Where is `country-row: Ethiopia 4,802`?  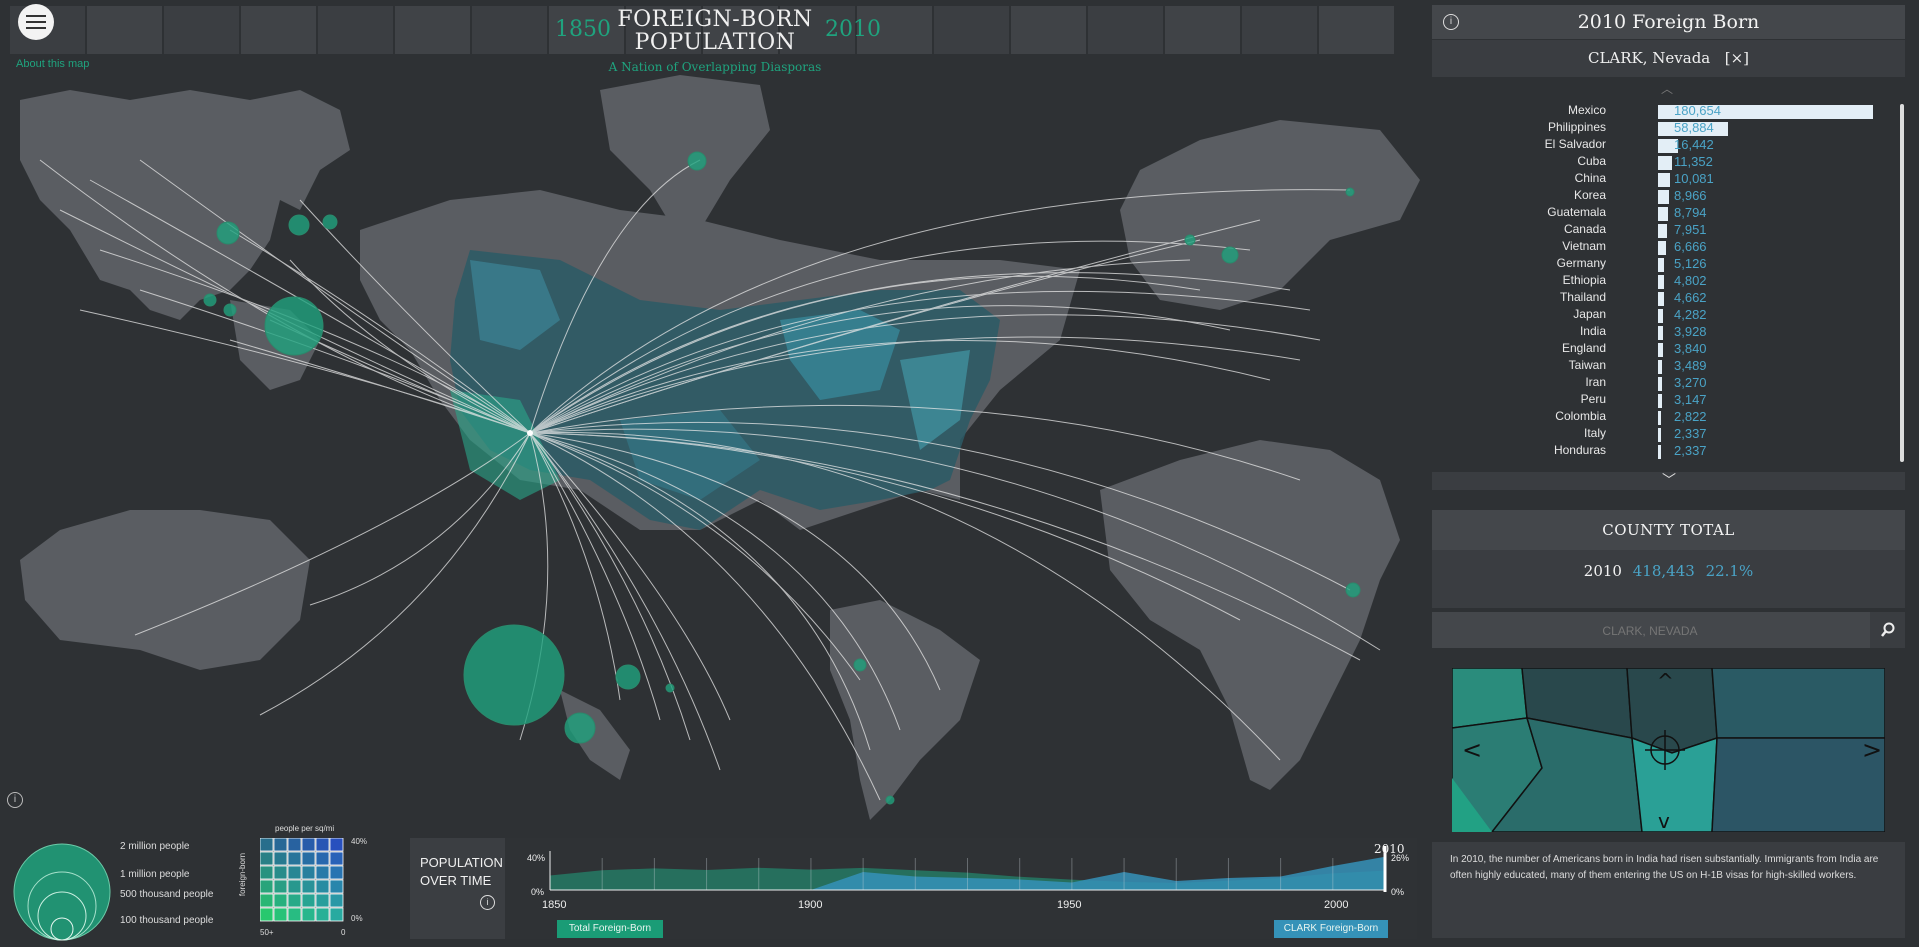
country-row: Ethiopia 4,802 is located at coordinates (1662, 281).